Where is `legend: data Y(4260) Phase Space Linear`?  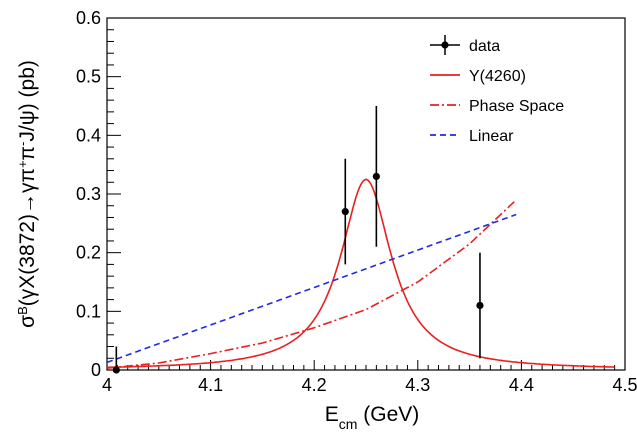
legend: data Y(4260) Phase Space Linear is located at coordinates (497, 90).